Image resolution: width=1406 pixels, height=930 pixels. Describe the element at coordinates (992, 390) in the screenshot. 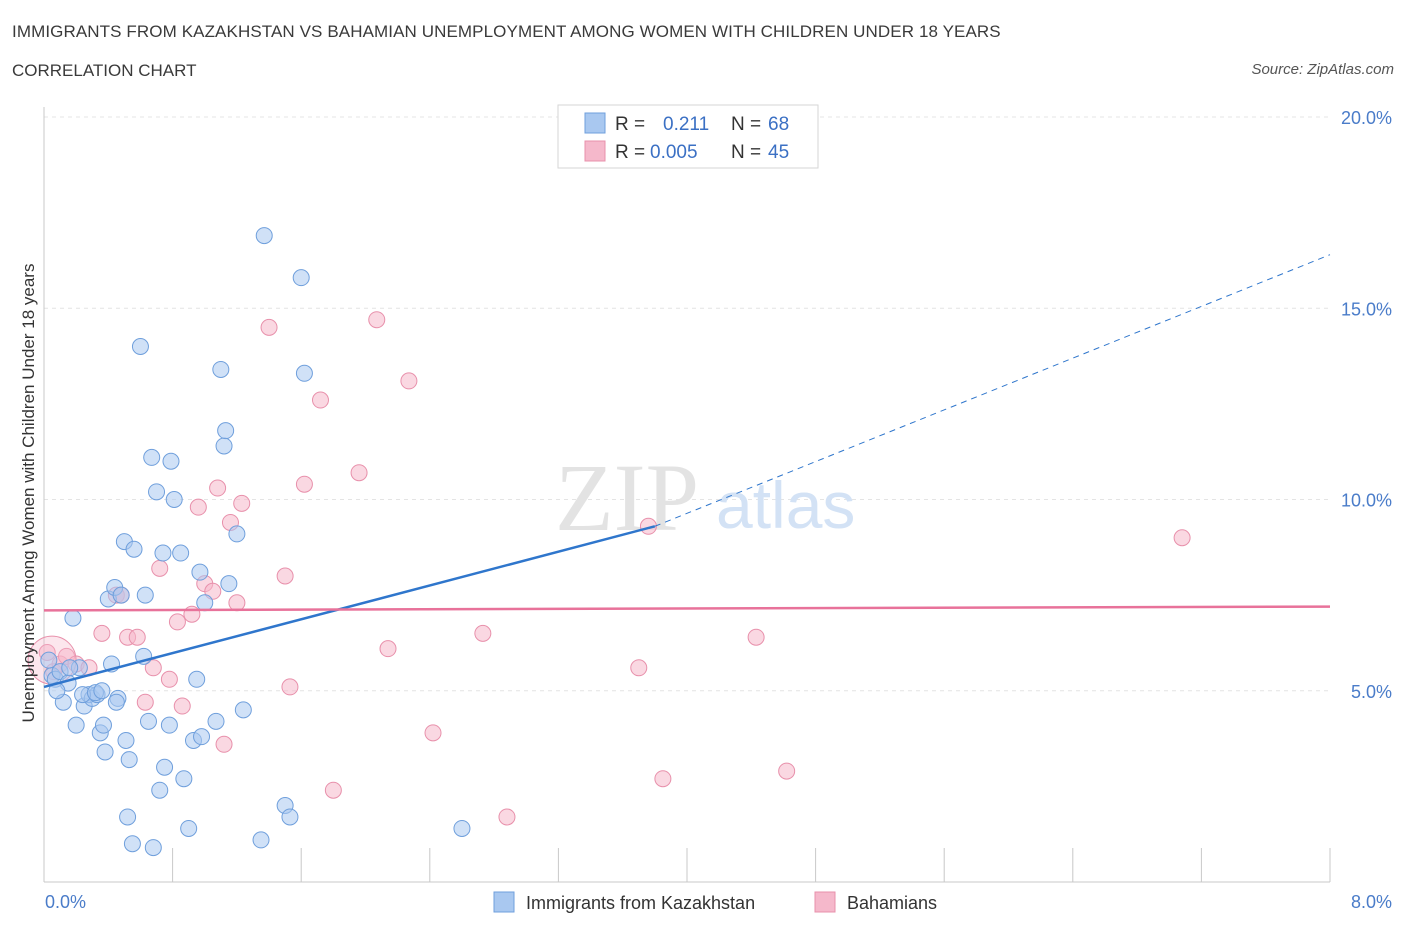

I see `trend-line-kazakhstan-extension` at that location.